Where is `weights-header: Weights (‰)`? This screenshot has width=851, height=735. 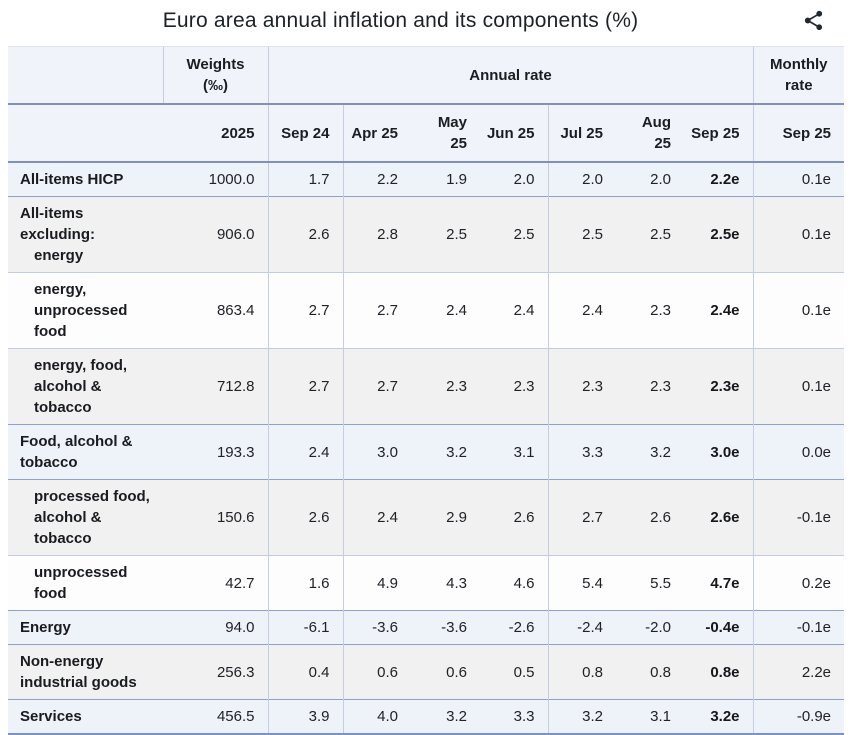
weights-header: Weights (‰) is located at coordinates (215, 75).